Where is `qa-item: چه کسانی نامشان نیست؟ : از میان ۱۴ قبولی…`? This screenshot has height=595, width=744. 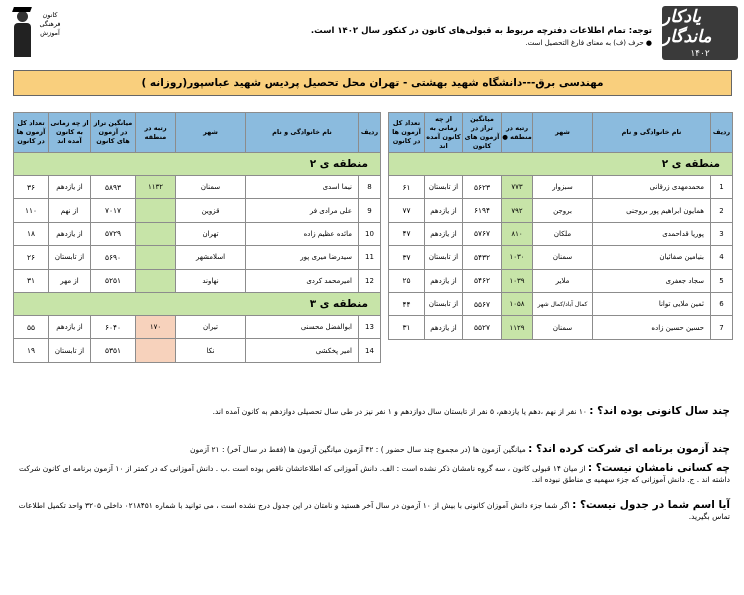
qa-item: چه کسانی نامشان نیست؟ : از میان ۱۴ قبولی… is located at coordinates (372, 474).